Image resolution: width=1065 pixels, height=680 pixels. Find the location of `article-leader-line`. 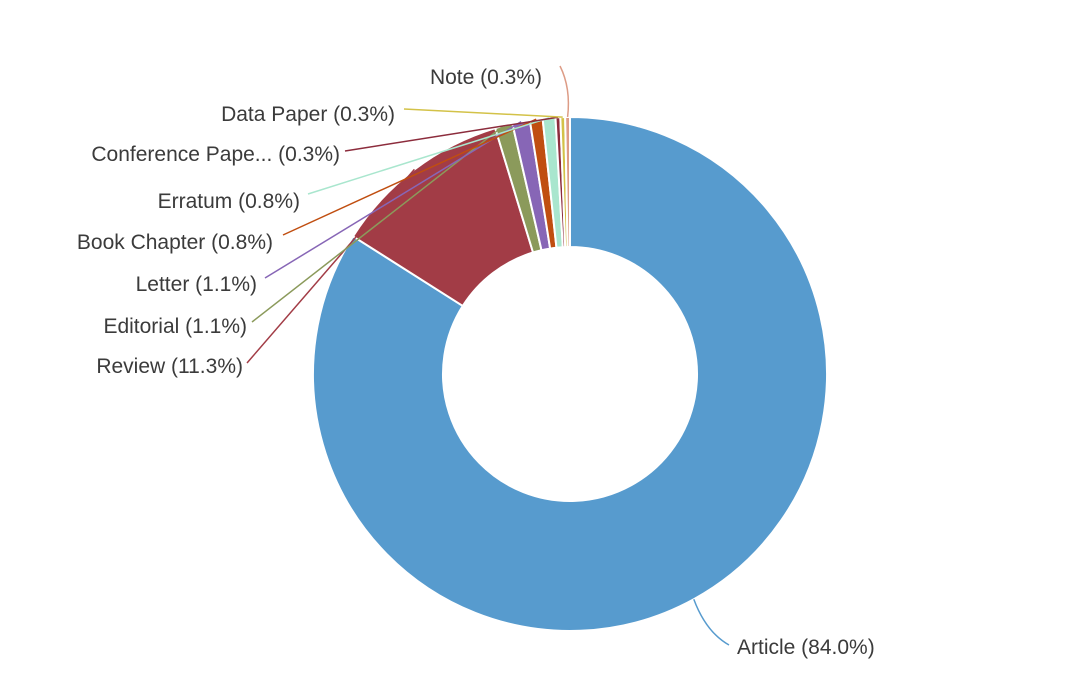

article-leader-line is located at coordinates (711, 622).